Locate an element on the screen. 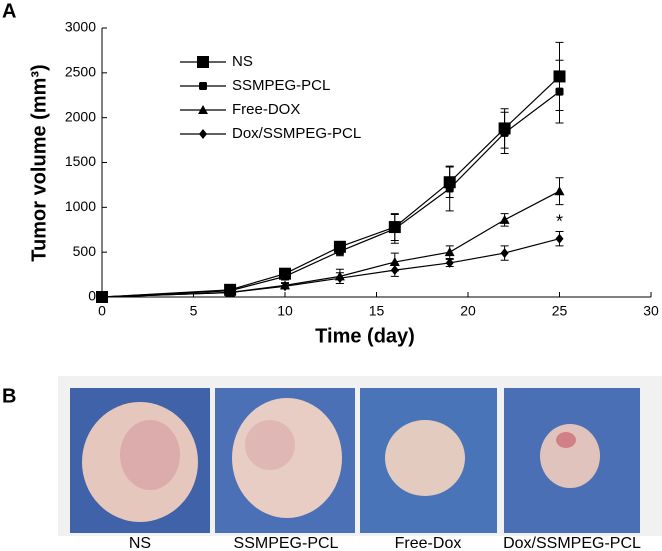 This screenshot has height=551, width=662. x-tick-label: 10 is located at coordinates (285, 311).